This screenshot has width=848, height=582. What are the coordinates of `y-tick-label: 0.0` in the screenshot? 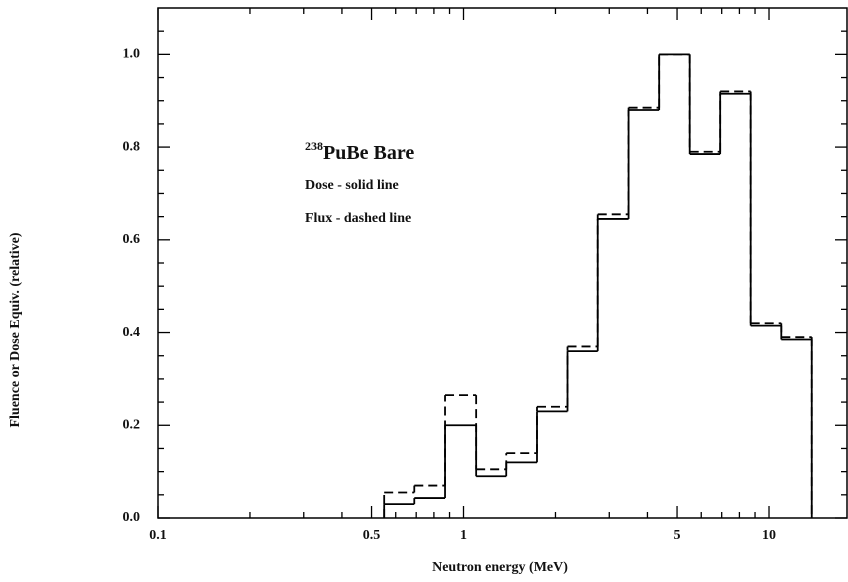 It's located at (132, 517).